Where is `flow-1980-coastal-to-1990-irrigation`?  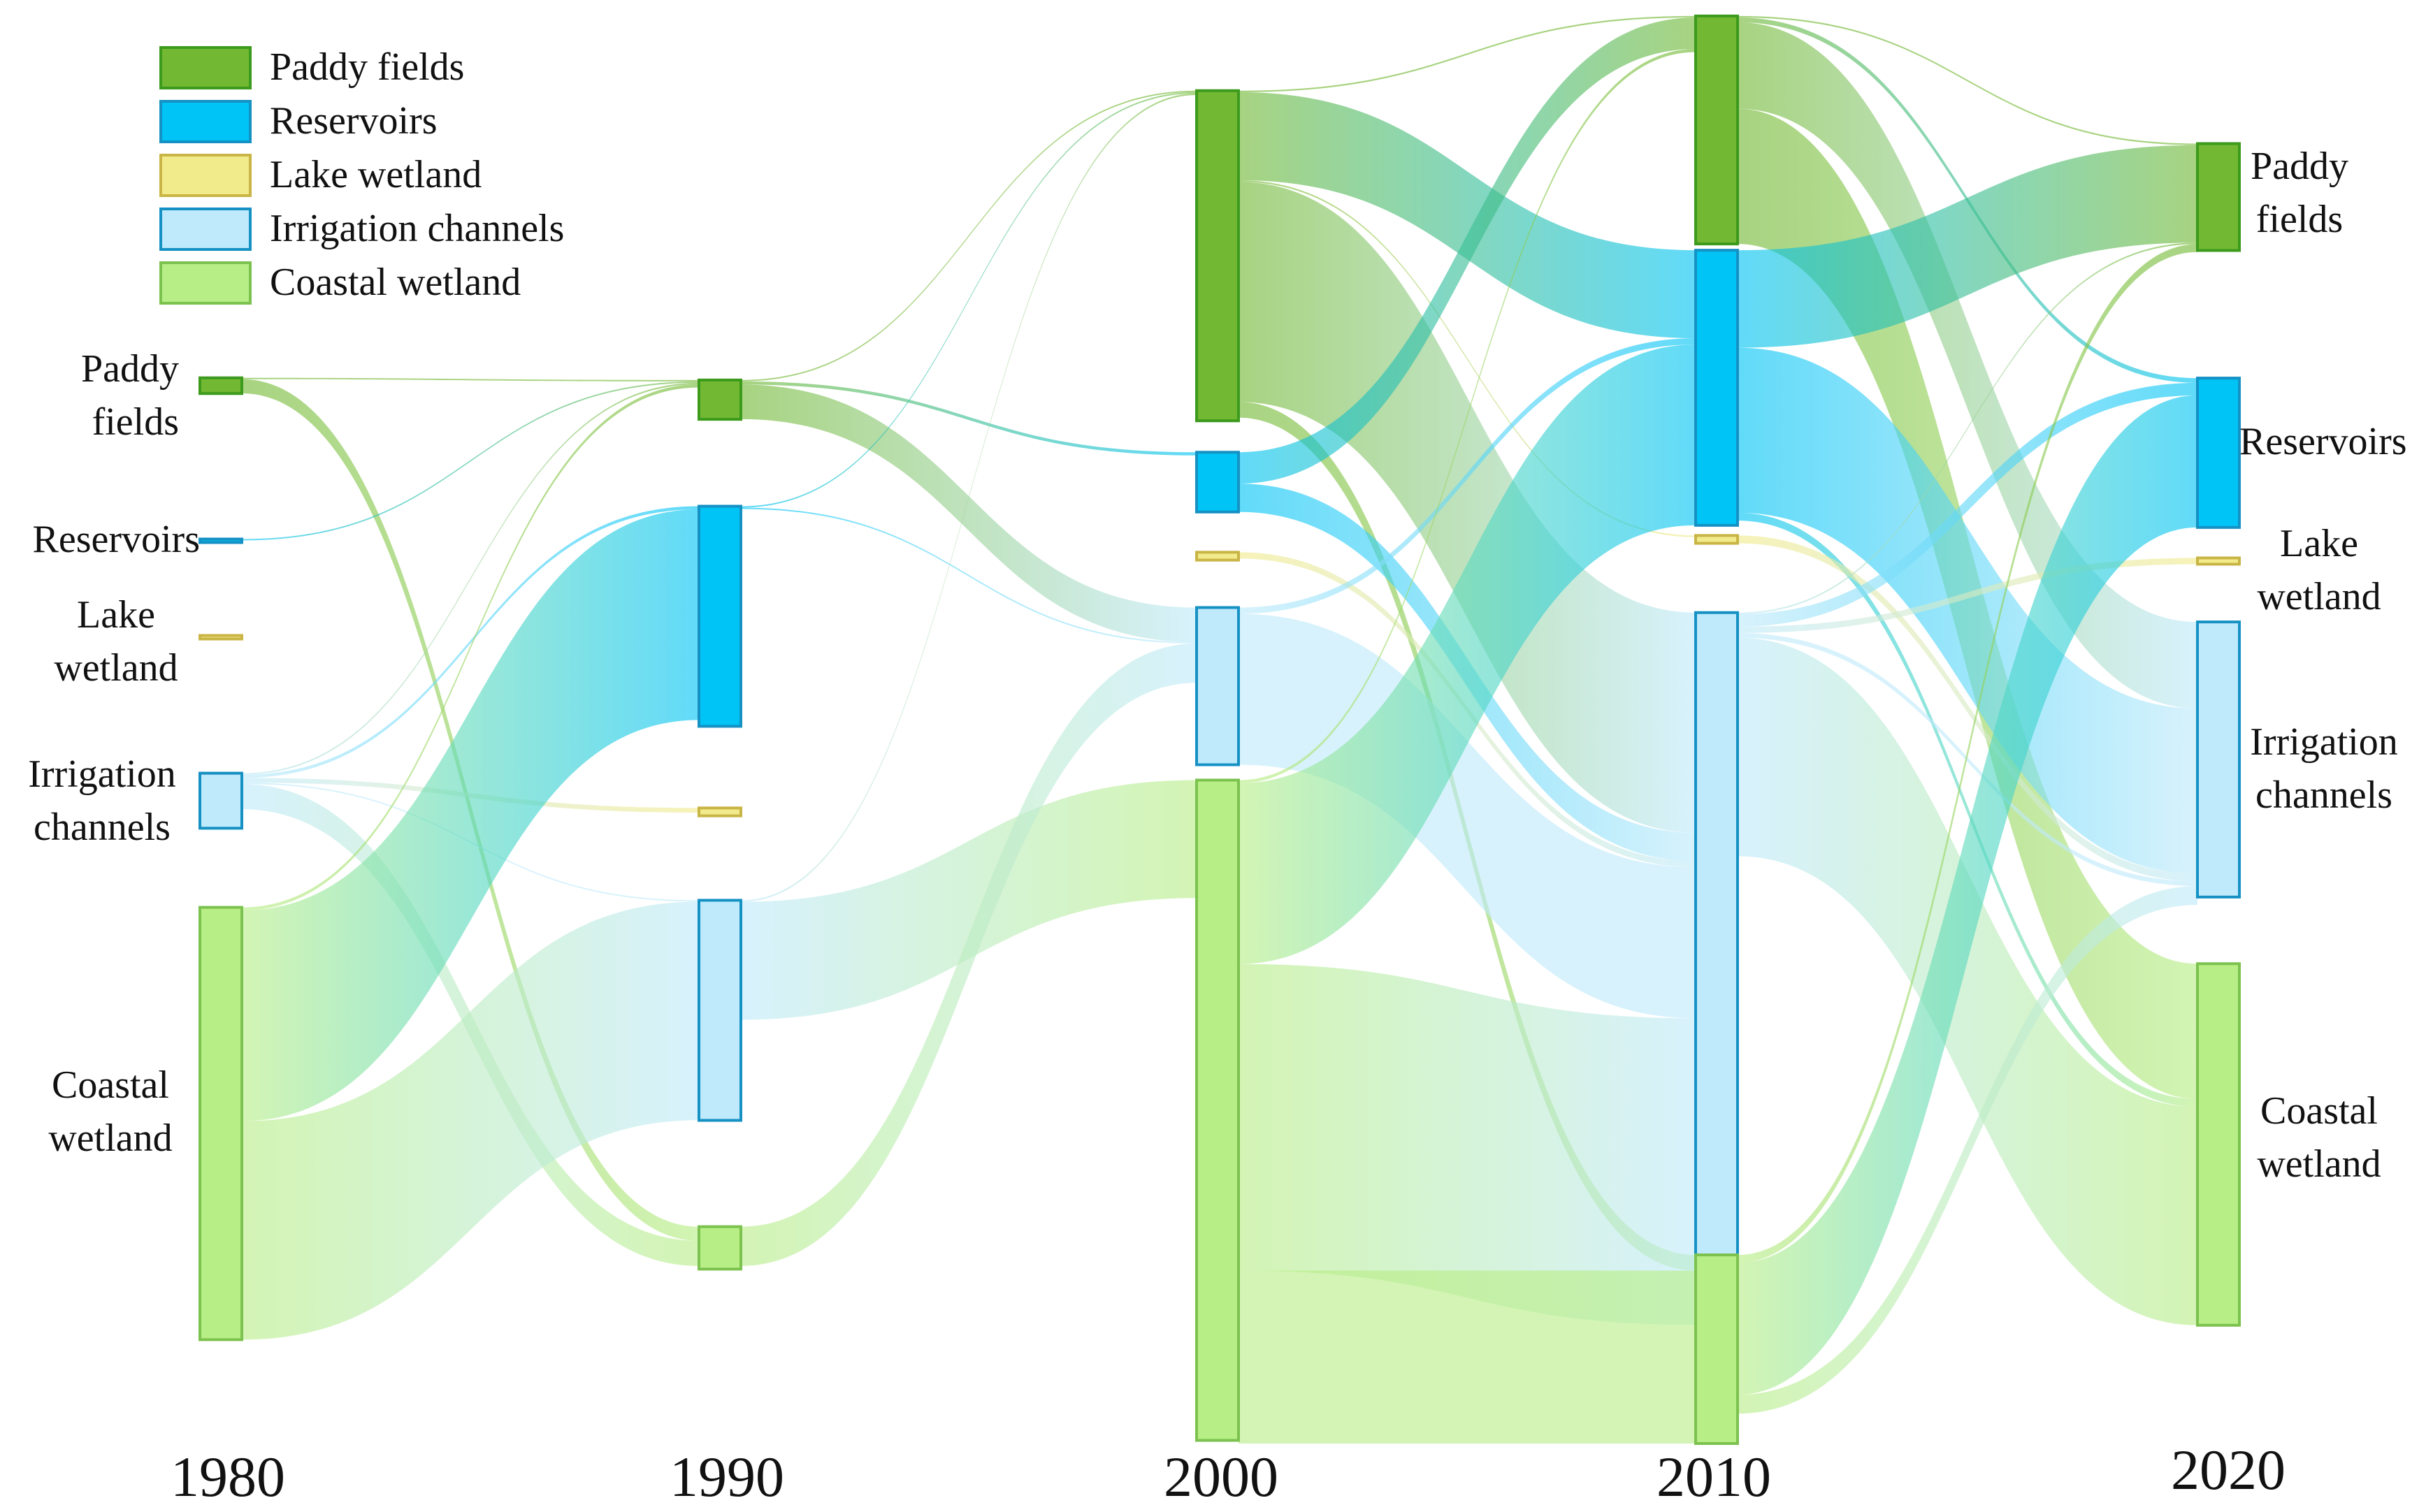
flow-1980-coastal-to-1990-irrigation is located at coordinates (471, 1120).